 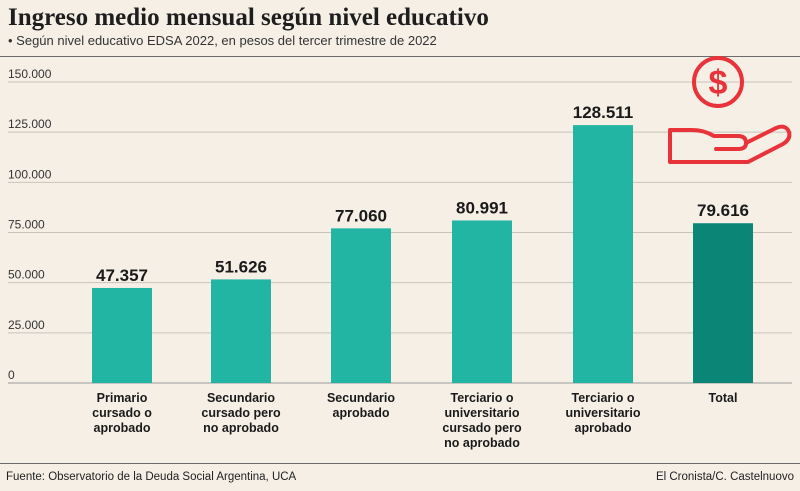 I want to click on hand-holding-dollar-icon: $, so click(x=730, y=110).